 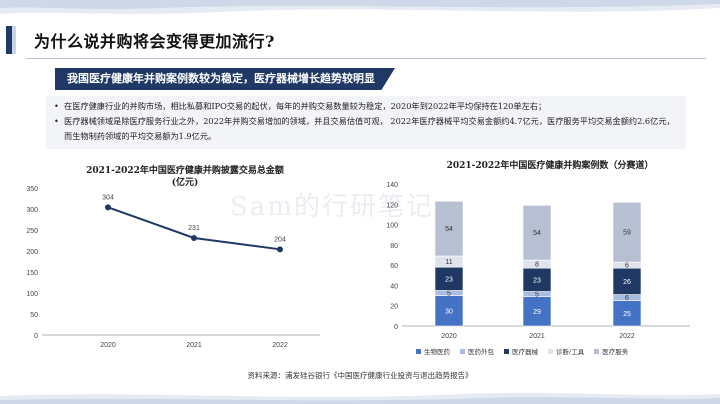 I want to click on legend-label: 医药外包, so click(x=481, y=352).